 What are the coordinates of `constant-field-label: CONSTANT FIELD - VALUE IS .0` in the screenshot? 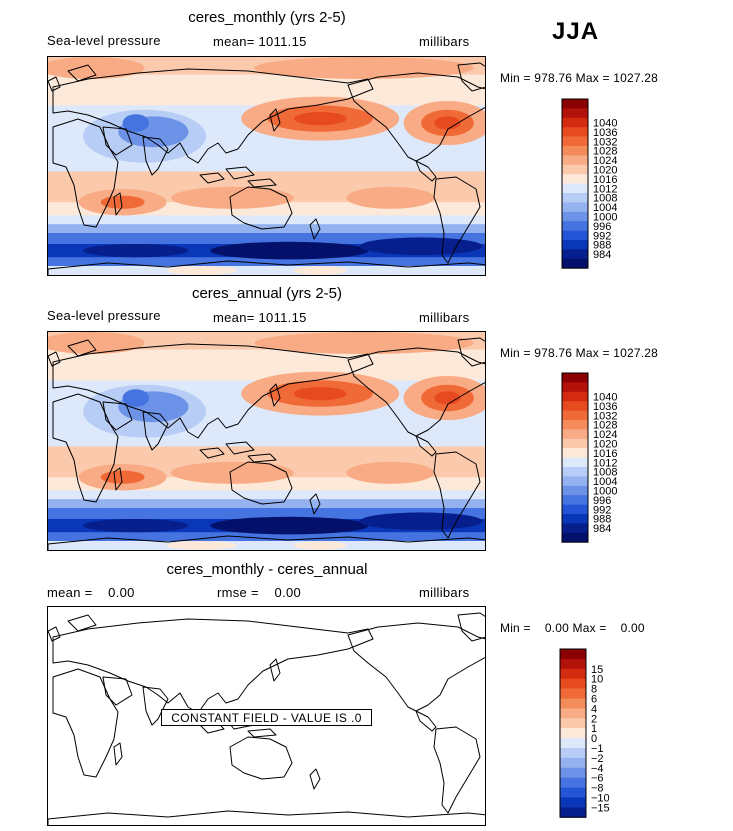 It's located at (266, 717).